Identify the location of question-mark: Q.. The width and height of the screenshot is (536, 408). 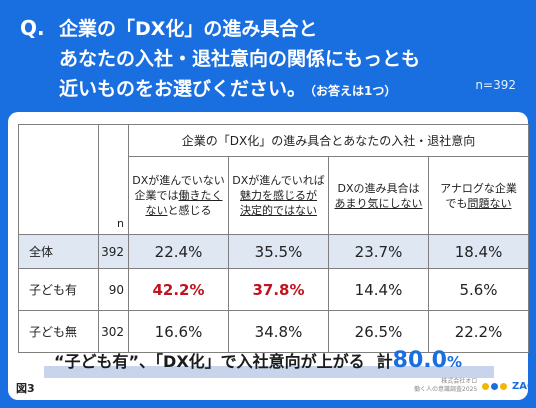
(32, 28).